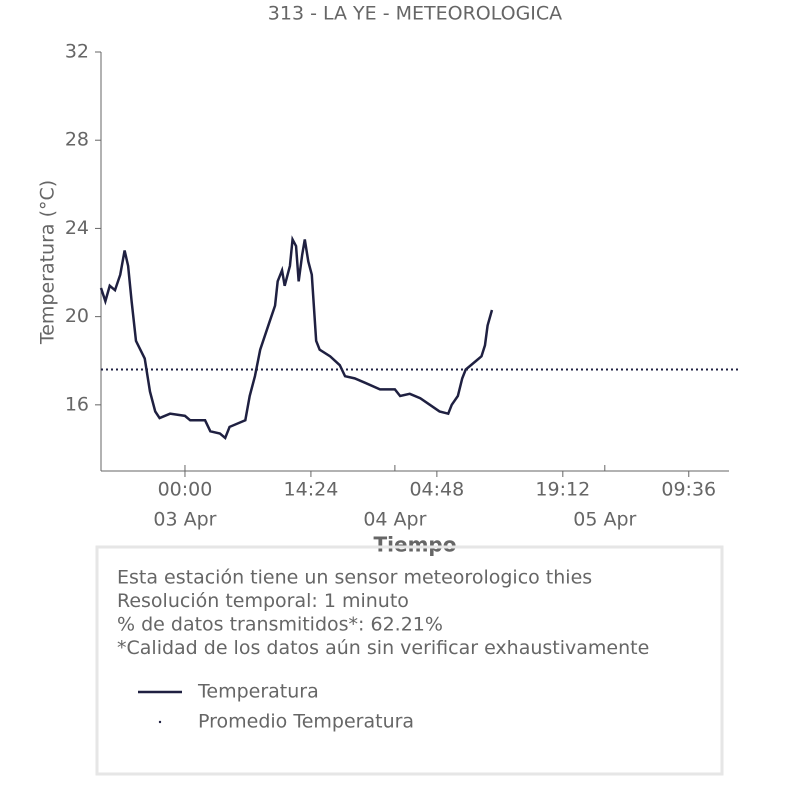 This screenshot has width=806, height=810. I want to click on temperature-line, so click(296, 337).